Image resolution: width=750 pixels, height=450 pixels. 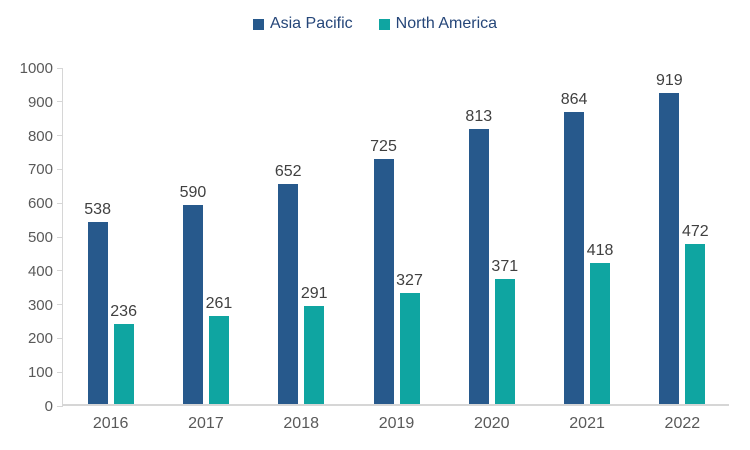 What do you see at coordinates (97, 313) in the screenshot?
I see `bar-asia-pacific-2016` at bounding box center [97, 313].